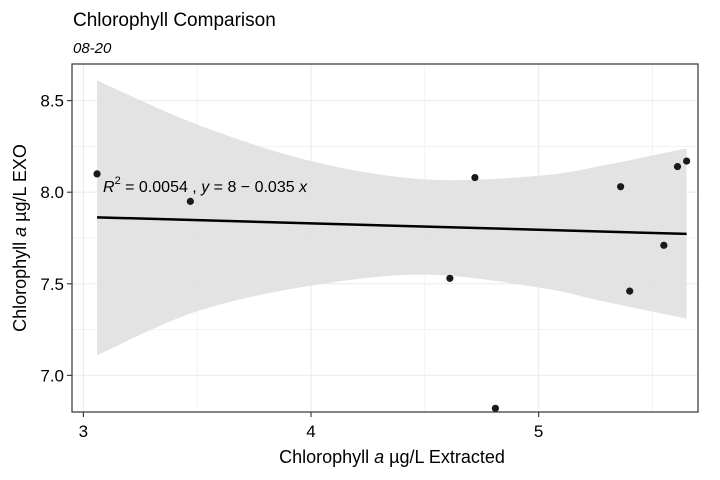 The height and width of the screenshot is (480, 720). What do you see at coordinates (83, 431) in the screenshot?
I see `x-tick-label: 3` at bounding box center [83, 431].